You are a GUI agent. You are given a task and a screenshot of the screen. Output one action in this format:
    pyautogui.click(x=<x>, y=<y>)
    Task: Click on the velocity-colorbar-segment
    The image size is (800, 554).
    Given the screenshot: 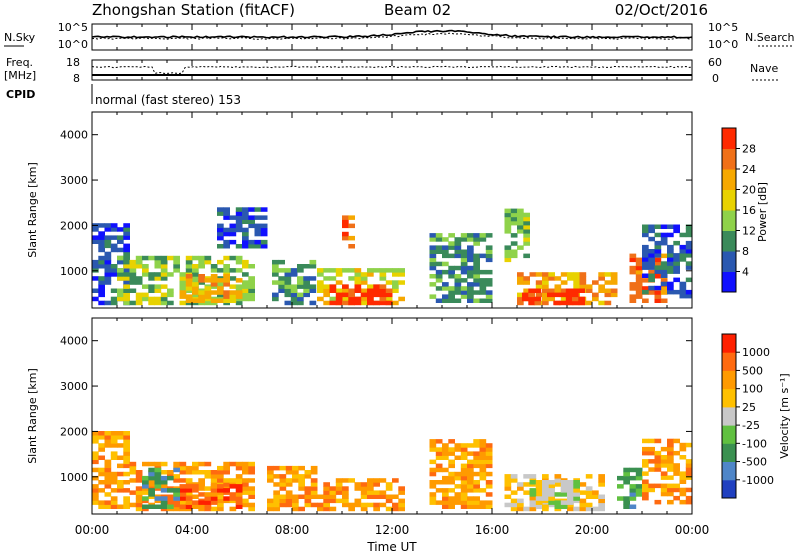 What is the action you would take?
    pyautogui.click(x=729, y=380)
    